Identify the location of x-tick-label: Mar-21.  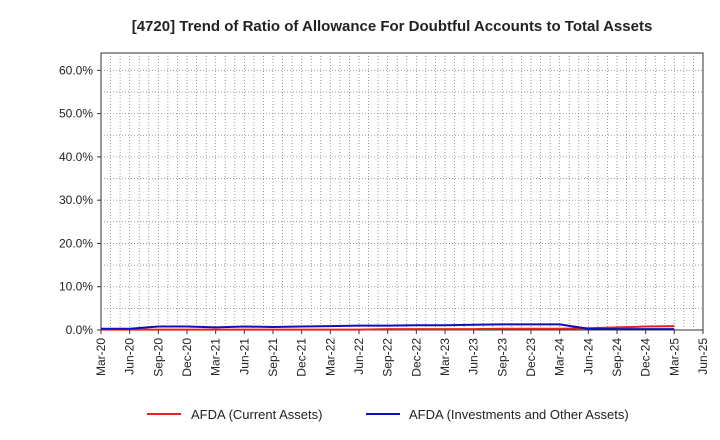
(216, 357).